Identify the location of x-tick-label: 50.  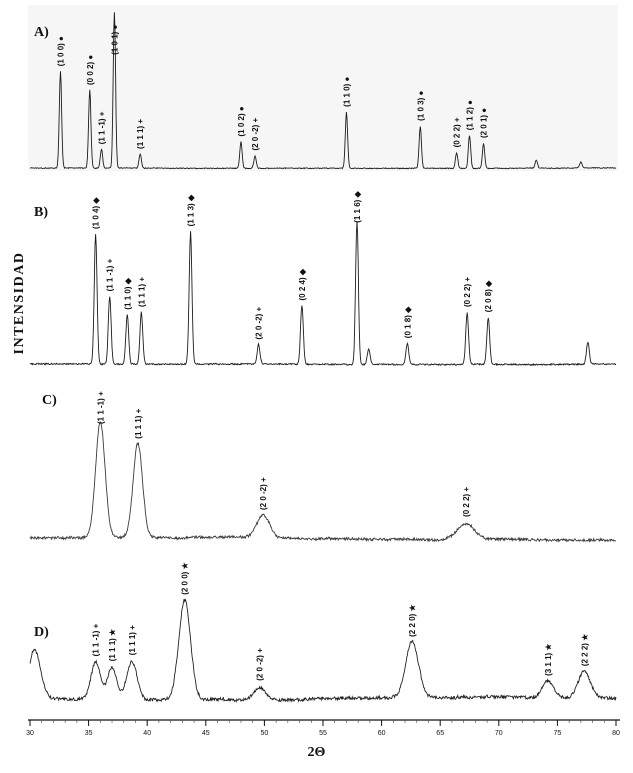
(265, 733).